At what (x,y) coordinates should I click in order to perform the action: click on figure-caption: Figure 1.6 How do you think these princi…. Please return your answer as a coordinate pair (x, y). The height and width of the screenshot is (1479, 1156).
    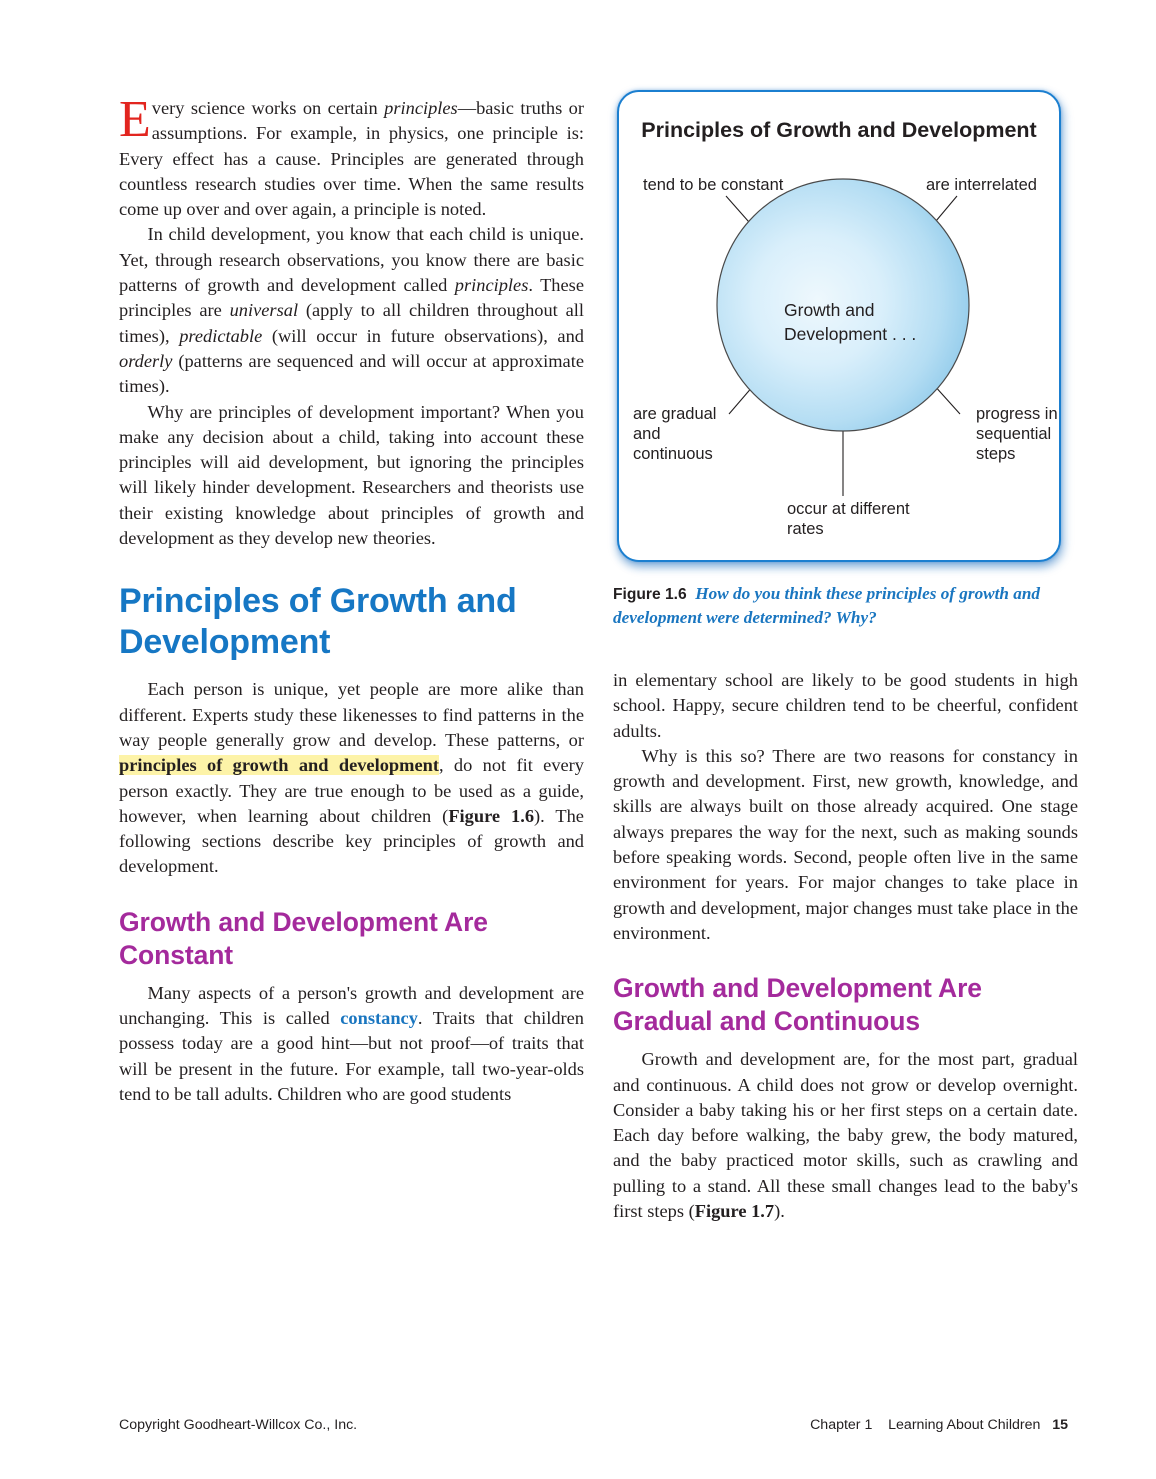
    Looking at the image, I should click on (840, 605).